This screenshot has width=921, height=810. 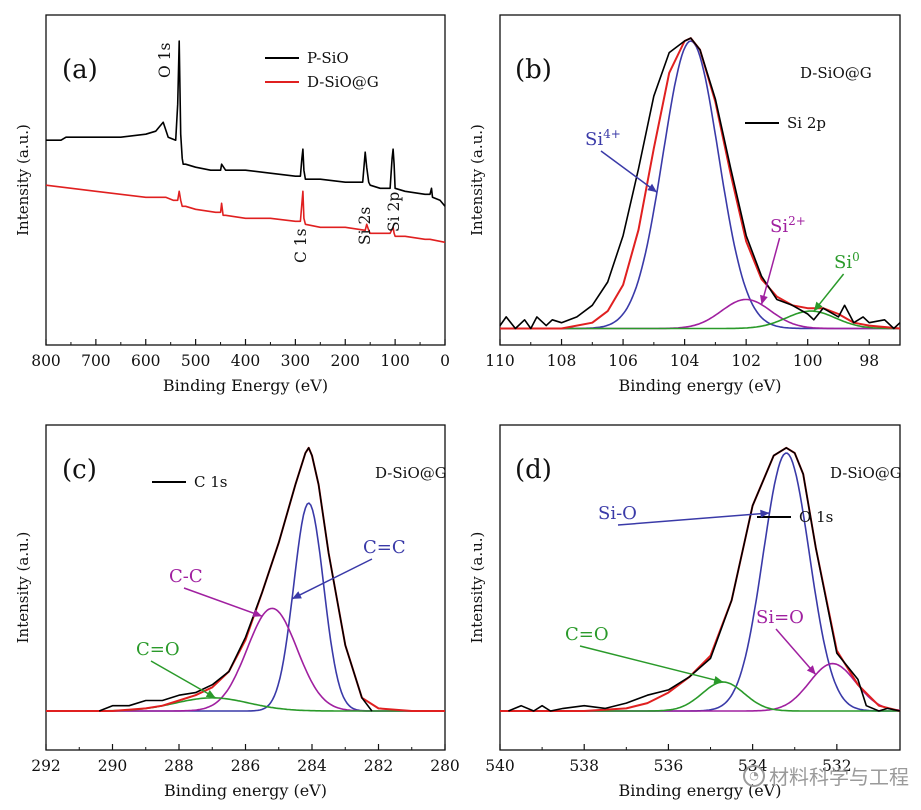 What do you see at coordinates (623, 361) in the screenshot?
I see `x-tick-label: 106` at bounding box center [623, 361].